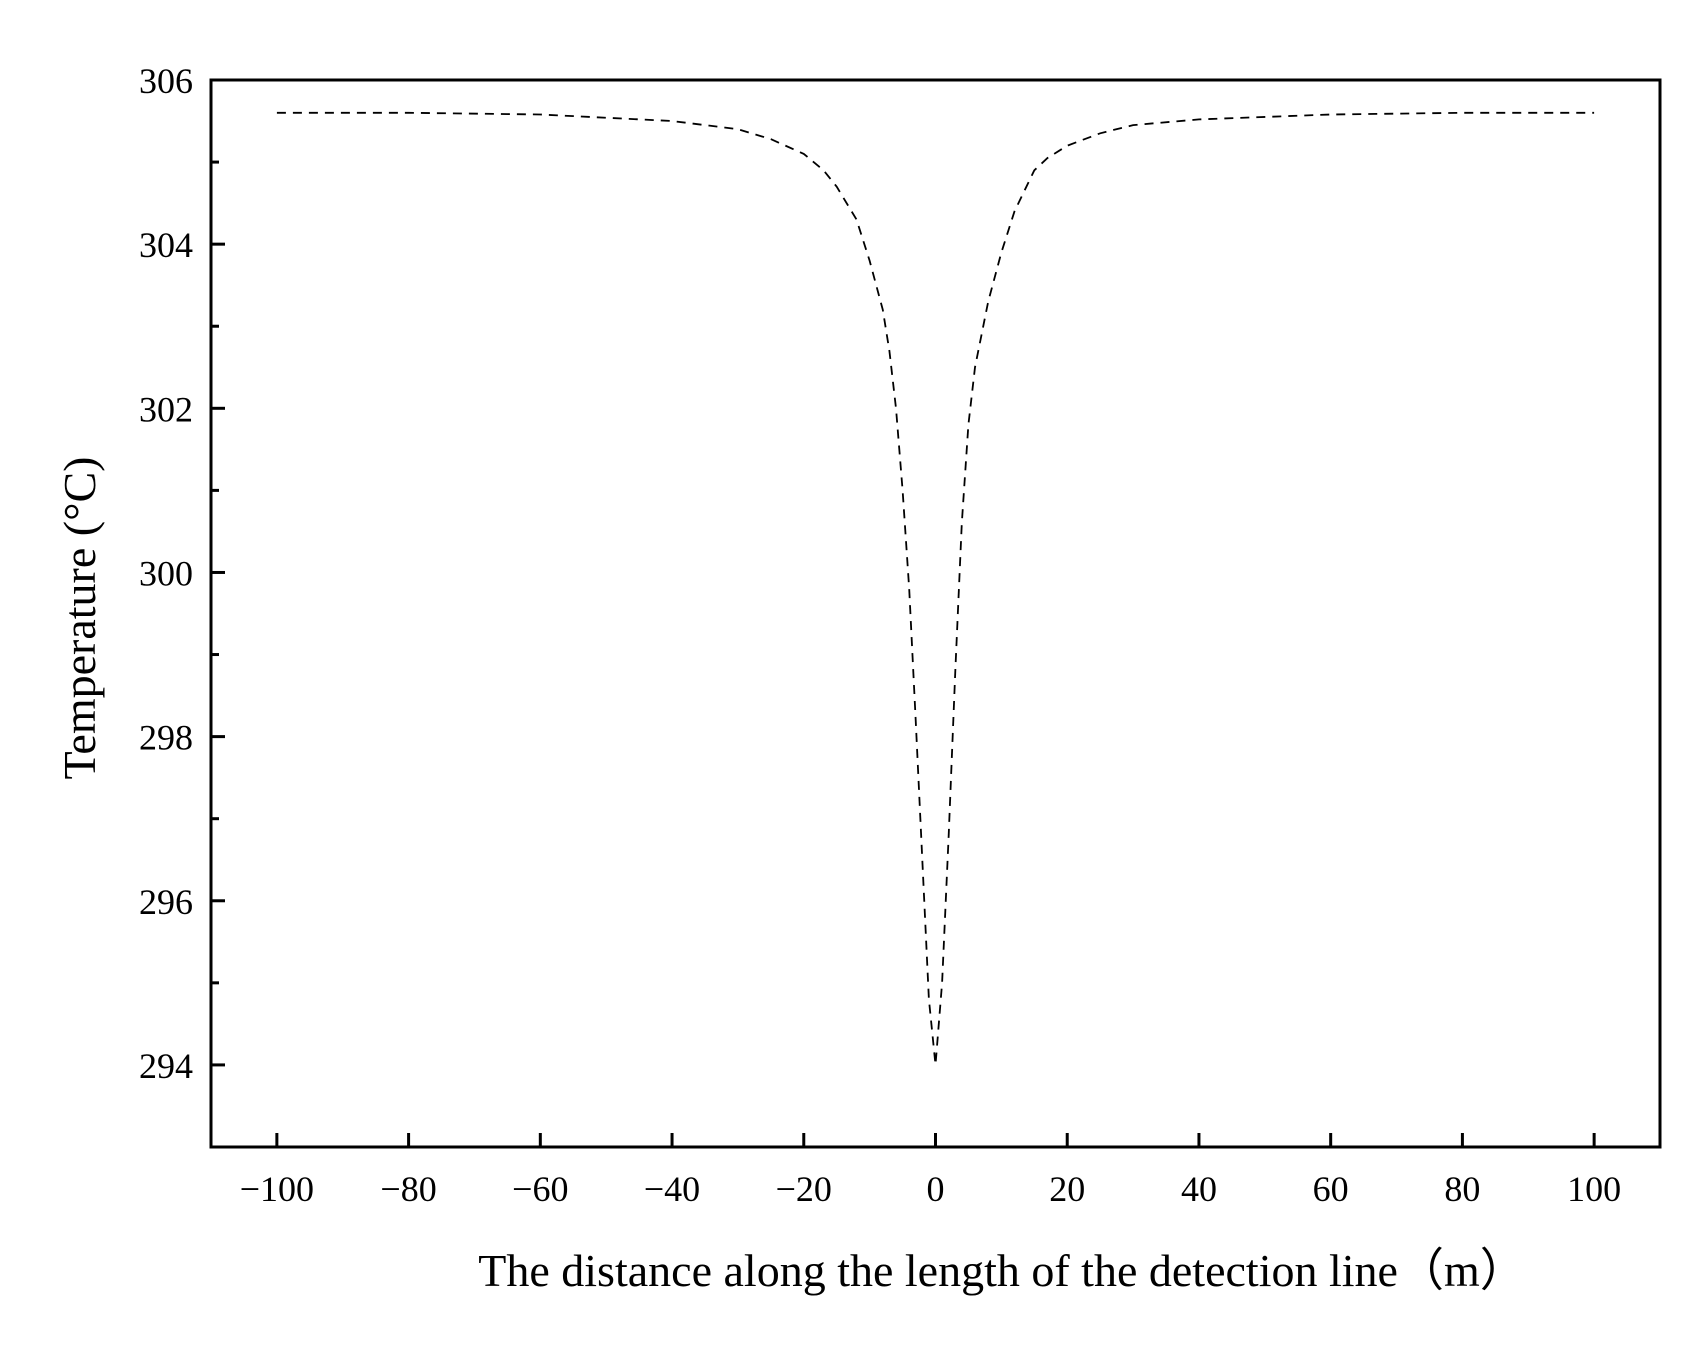 The height and width of the screenshot is (1352, 1692). What do you see at coordinates (1199, 1189) in the screenshot?
I see `x-tick-label: 40` at bounding box center [1199, 1189].